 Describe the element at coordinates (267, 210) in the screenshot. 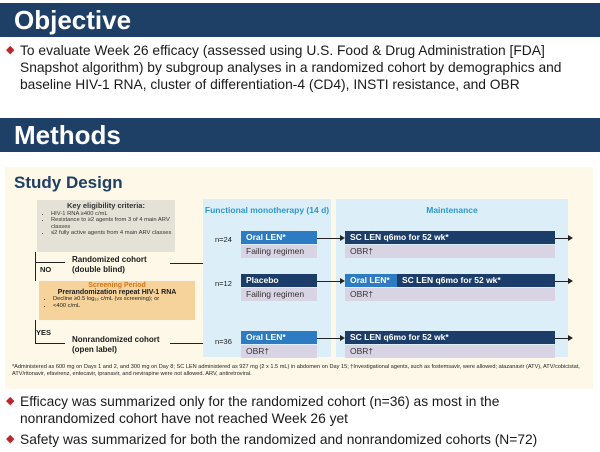

I see `functional-monotherapy-heading: Functional monotherapy (14 d)` at that location.